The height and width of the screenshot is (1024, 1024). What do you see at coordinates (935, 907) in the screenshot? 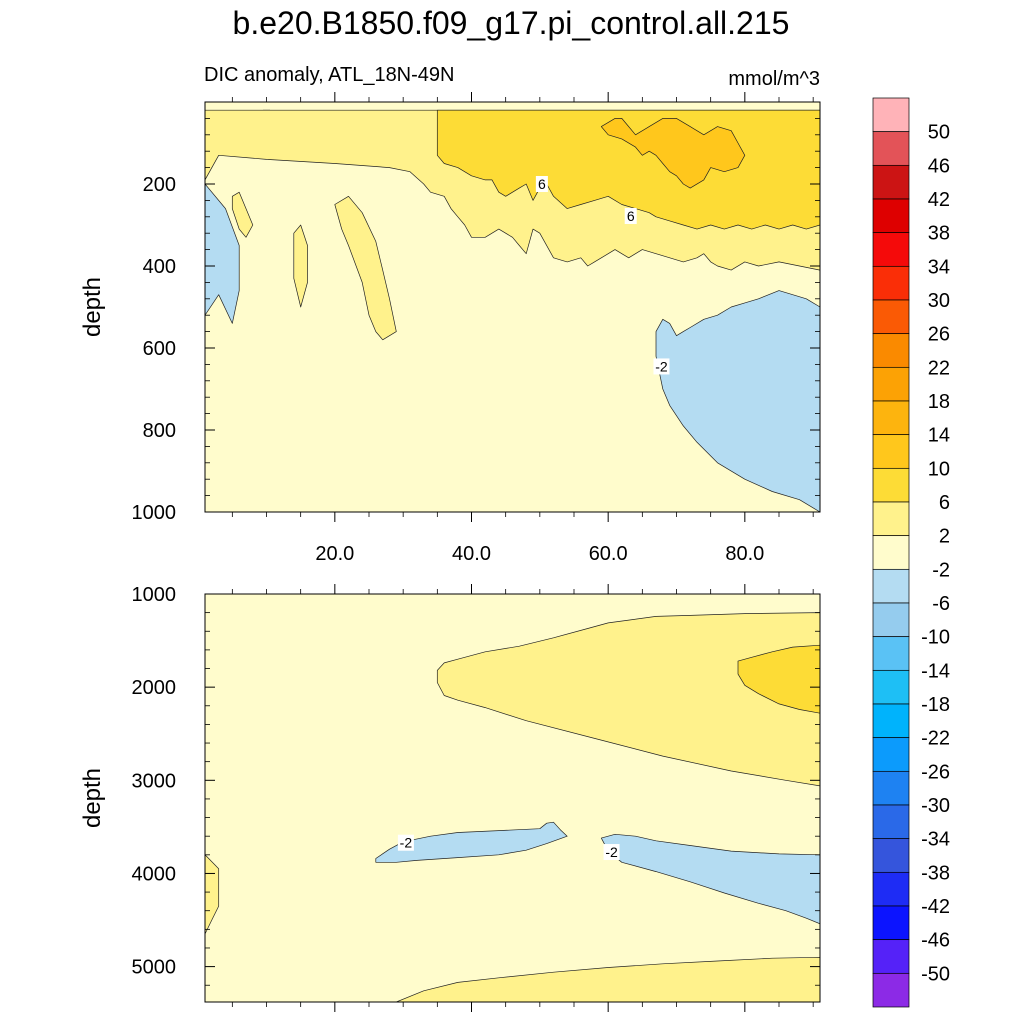
I see `colorbar-label: -42` at bounding box center [935, 907].